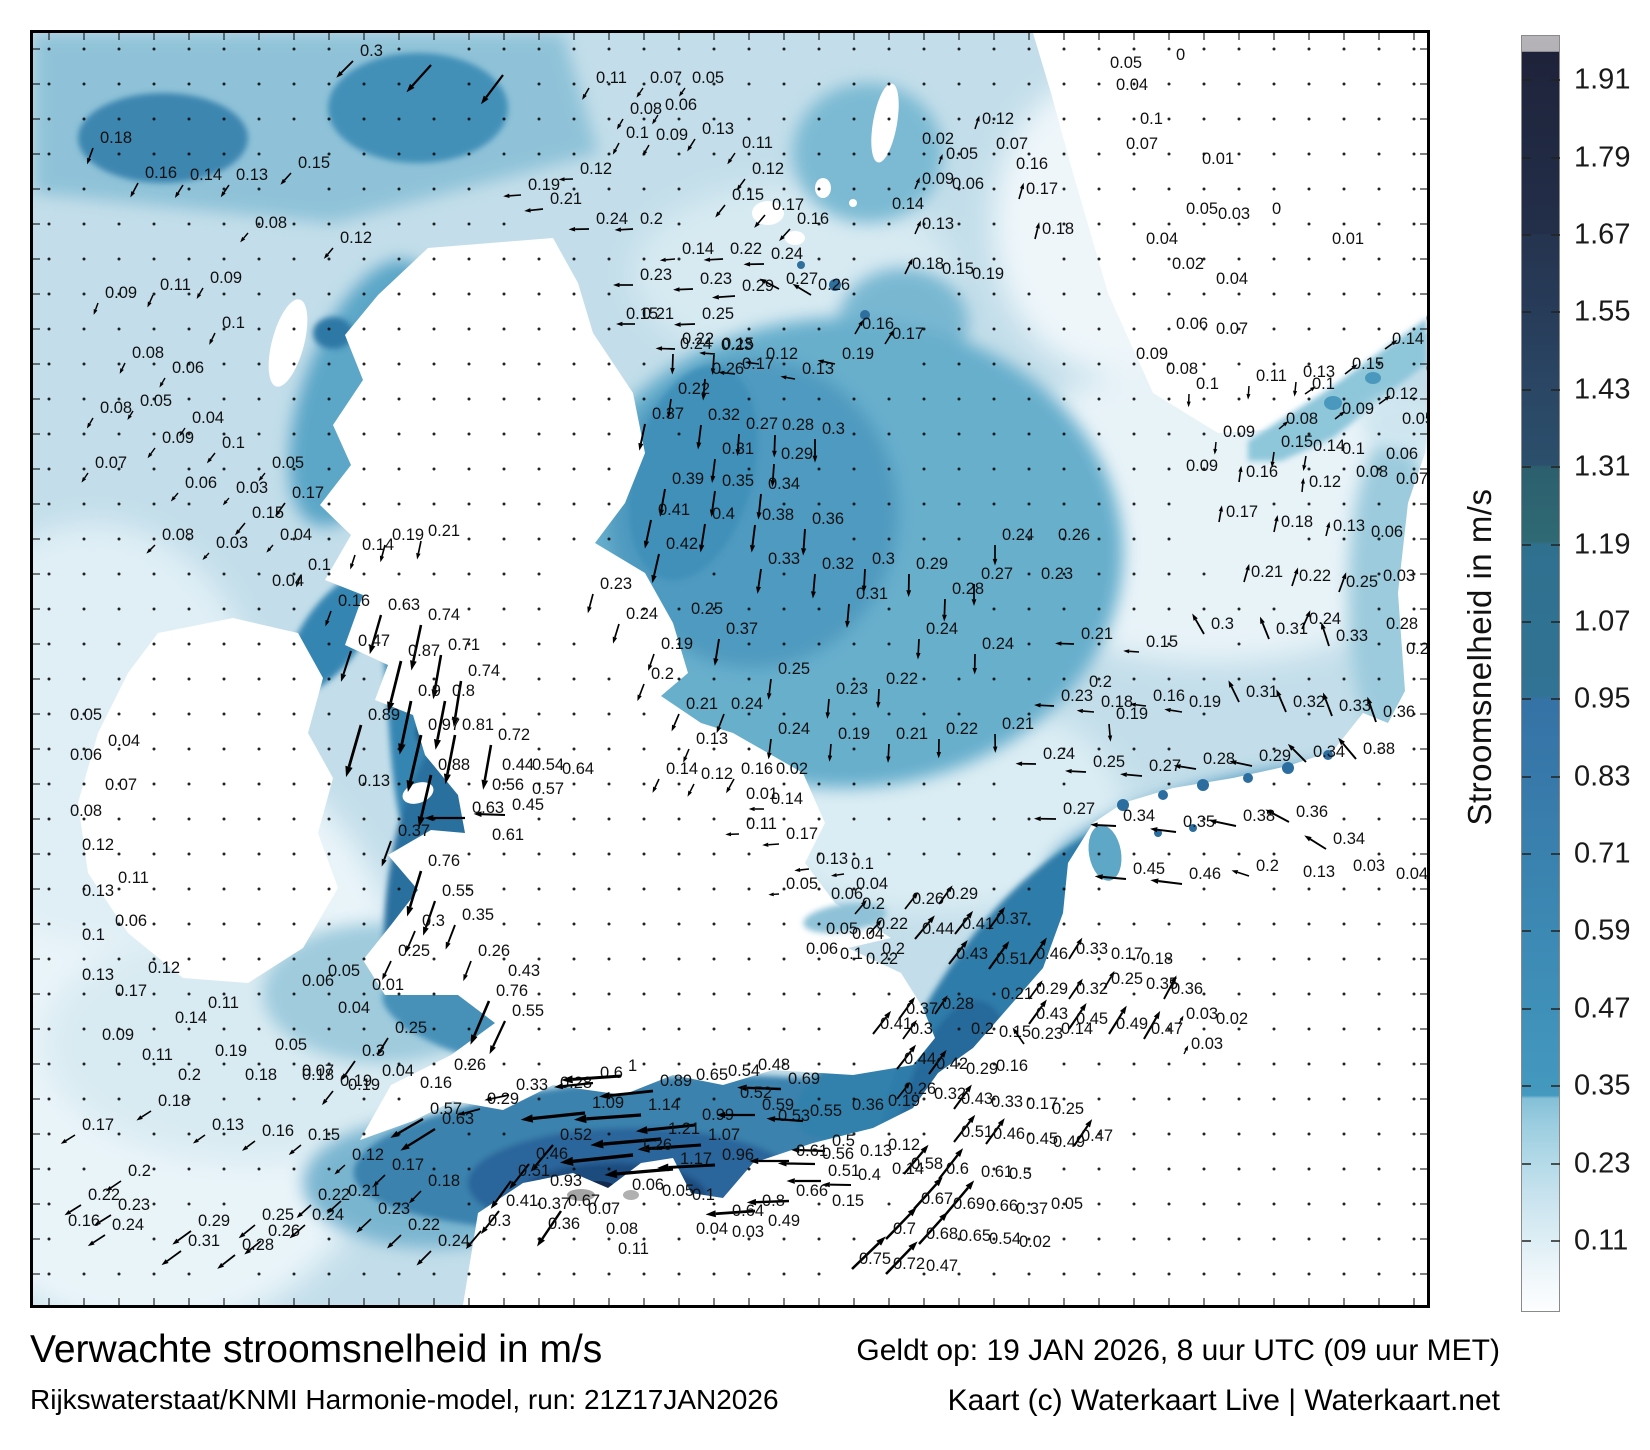  Describe the element at coordinates (1259, 816) in the screenshot. I see `current-speed-value: 0.38` at that location.